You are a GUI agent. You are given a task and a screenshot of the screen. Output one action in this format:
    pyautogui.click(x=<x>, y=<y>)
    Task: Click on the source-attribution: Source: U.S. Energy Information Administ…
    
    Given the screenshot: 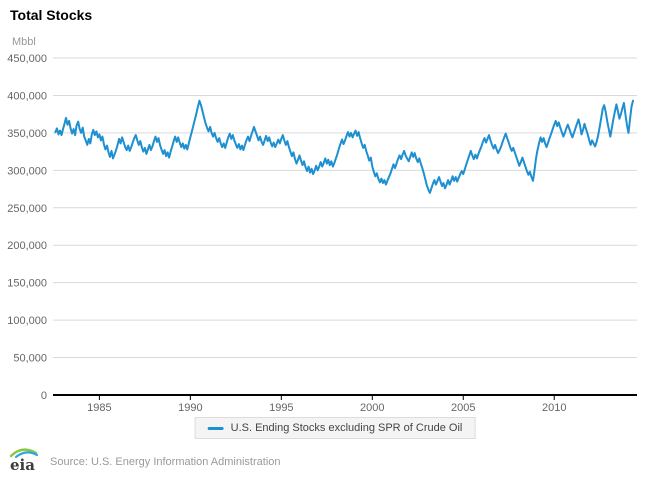 What is the action you would take?
    pyautogui.click(x=165, y=462)
    